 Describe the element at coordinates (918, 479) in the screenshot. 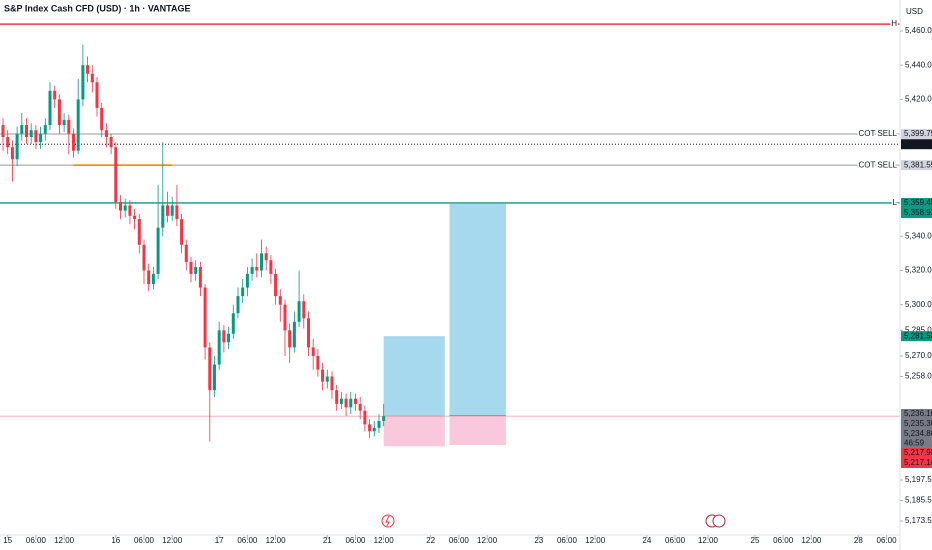

I see `y-tick-label: 5,197.50` at that location.